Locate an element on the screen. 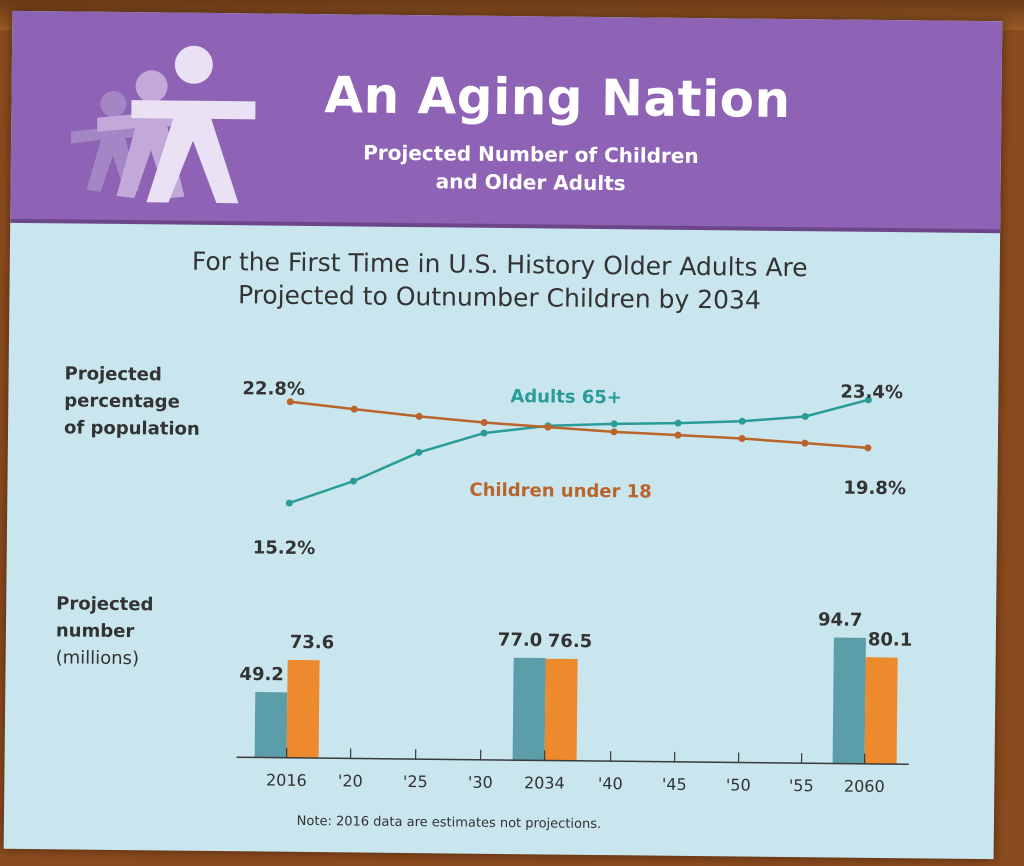  bar-adults-2016 is located at coordinates (271, 724).